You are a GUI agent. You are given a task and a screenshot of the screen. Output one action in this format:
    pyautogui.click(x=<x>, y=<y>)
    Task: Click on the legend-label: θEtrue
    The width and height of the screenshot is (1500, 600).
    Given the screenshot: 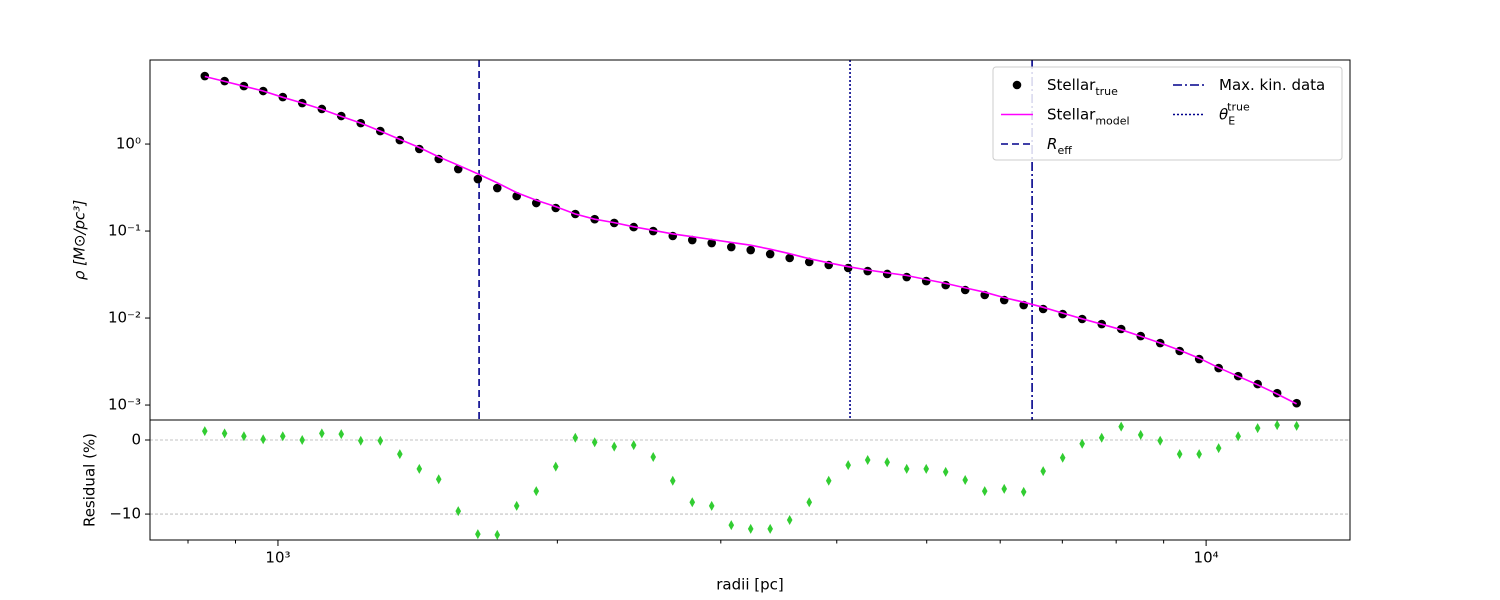 What is the action you would take?
    pyautogui.click(x=1234, y=114)
    